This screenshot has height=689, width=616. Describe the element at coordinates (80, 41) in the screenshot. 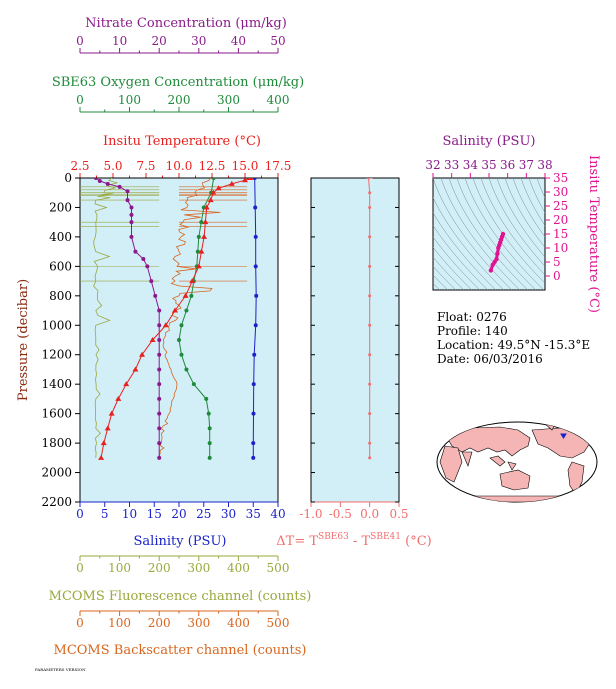

I see `nitrate-tick-label: 0` at that location.